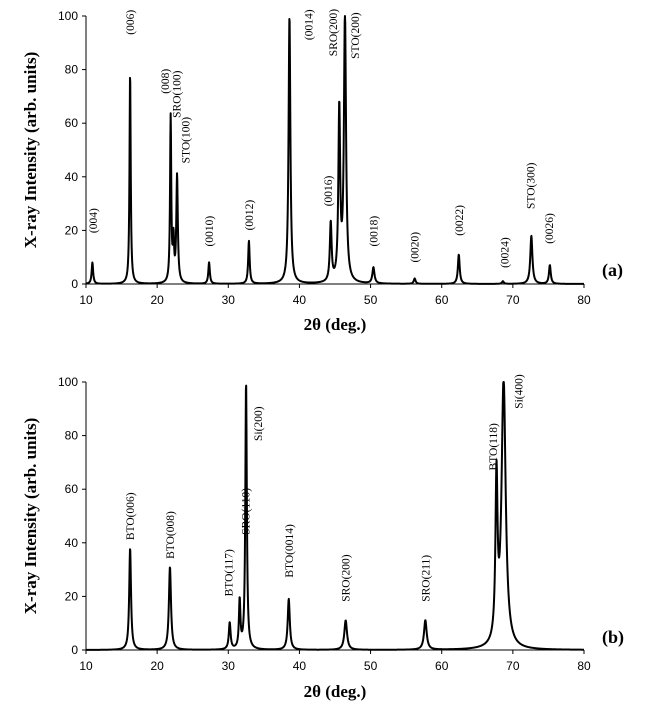 This screenshot has width=647, height=711. I want to click on peak-label: (0010), so click(210, 231).